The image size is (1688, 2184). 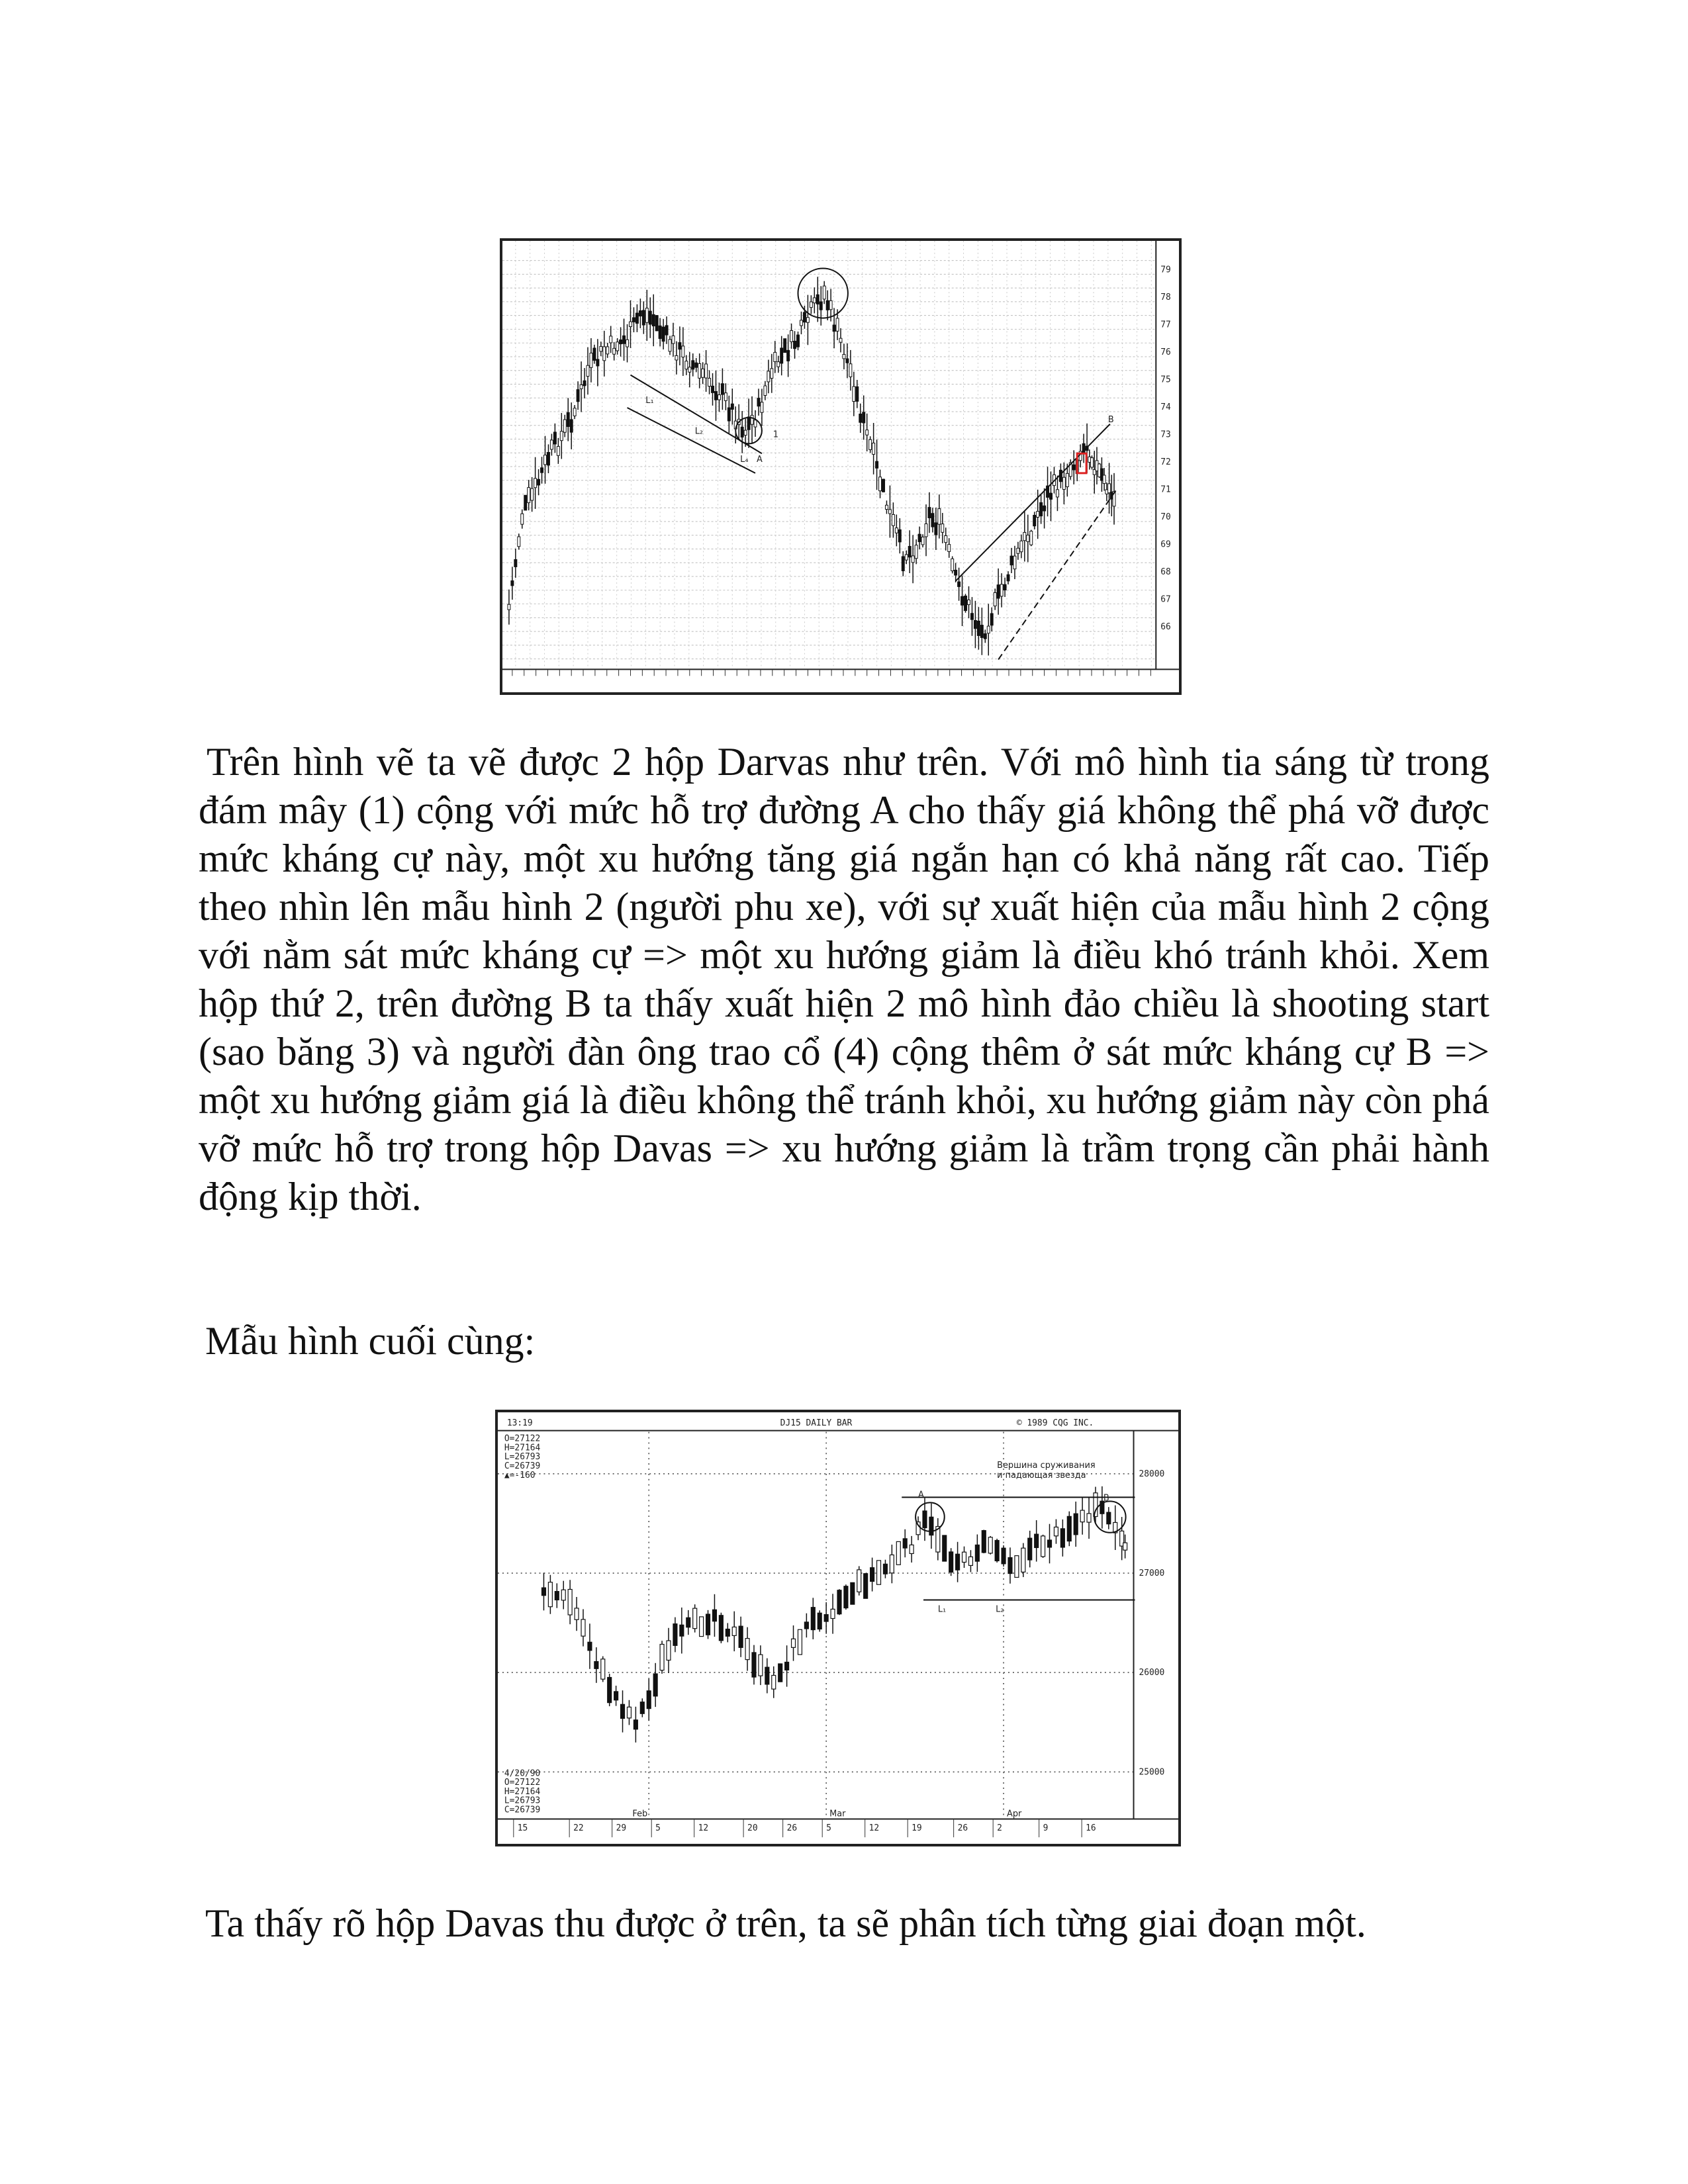 What do you see at coordinates (1046, 1466) in the screenshot?
I see `annotation-ru-line1: Вершина сруживания` at bounding box center [1046, 1466].